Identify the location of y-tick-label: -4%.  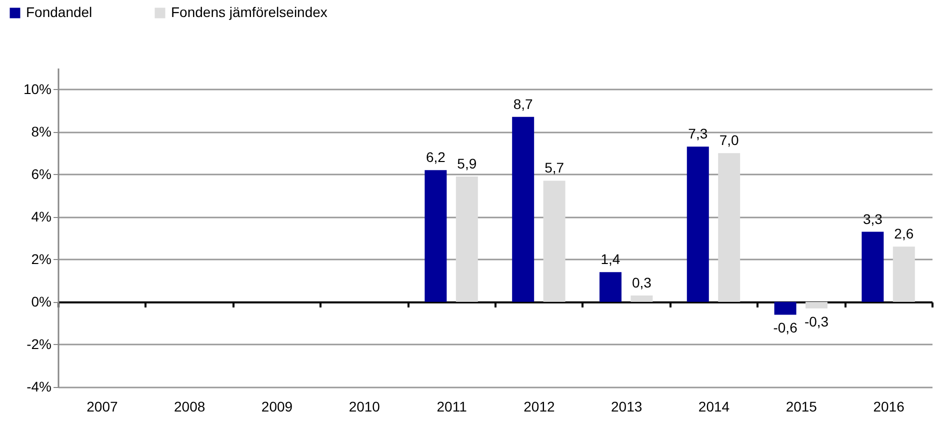
(39, 386).